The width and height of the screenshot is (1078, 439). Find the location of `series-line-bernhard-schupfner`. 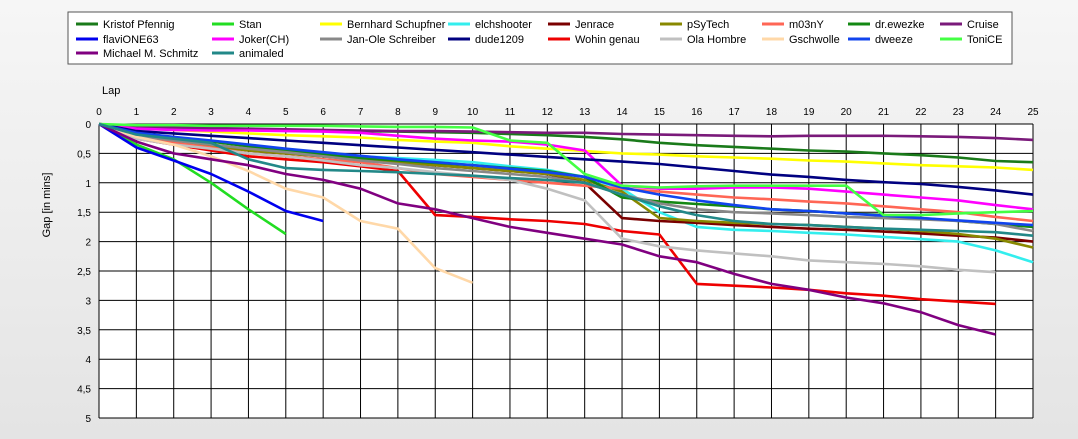

series-line-bernhard-schupfner is located at coordinates (566, 147).